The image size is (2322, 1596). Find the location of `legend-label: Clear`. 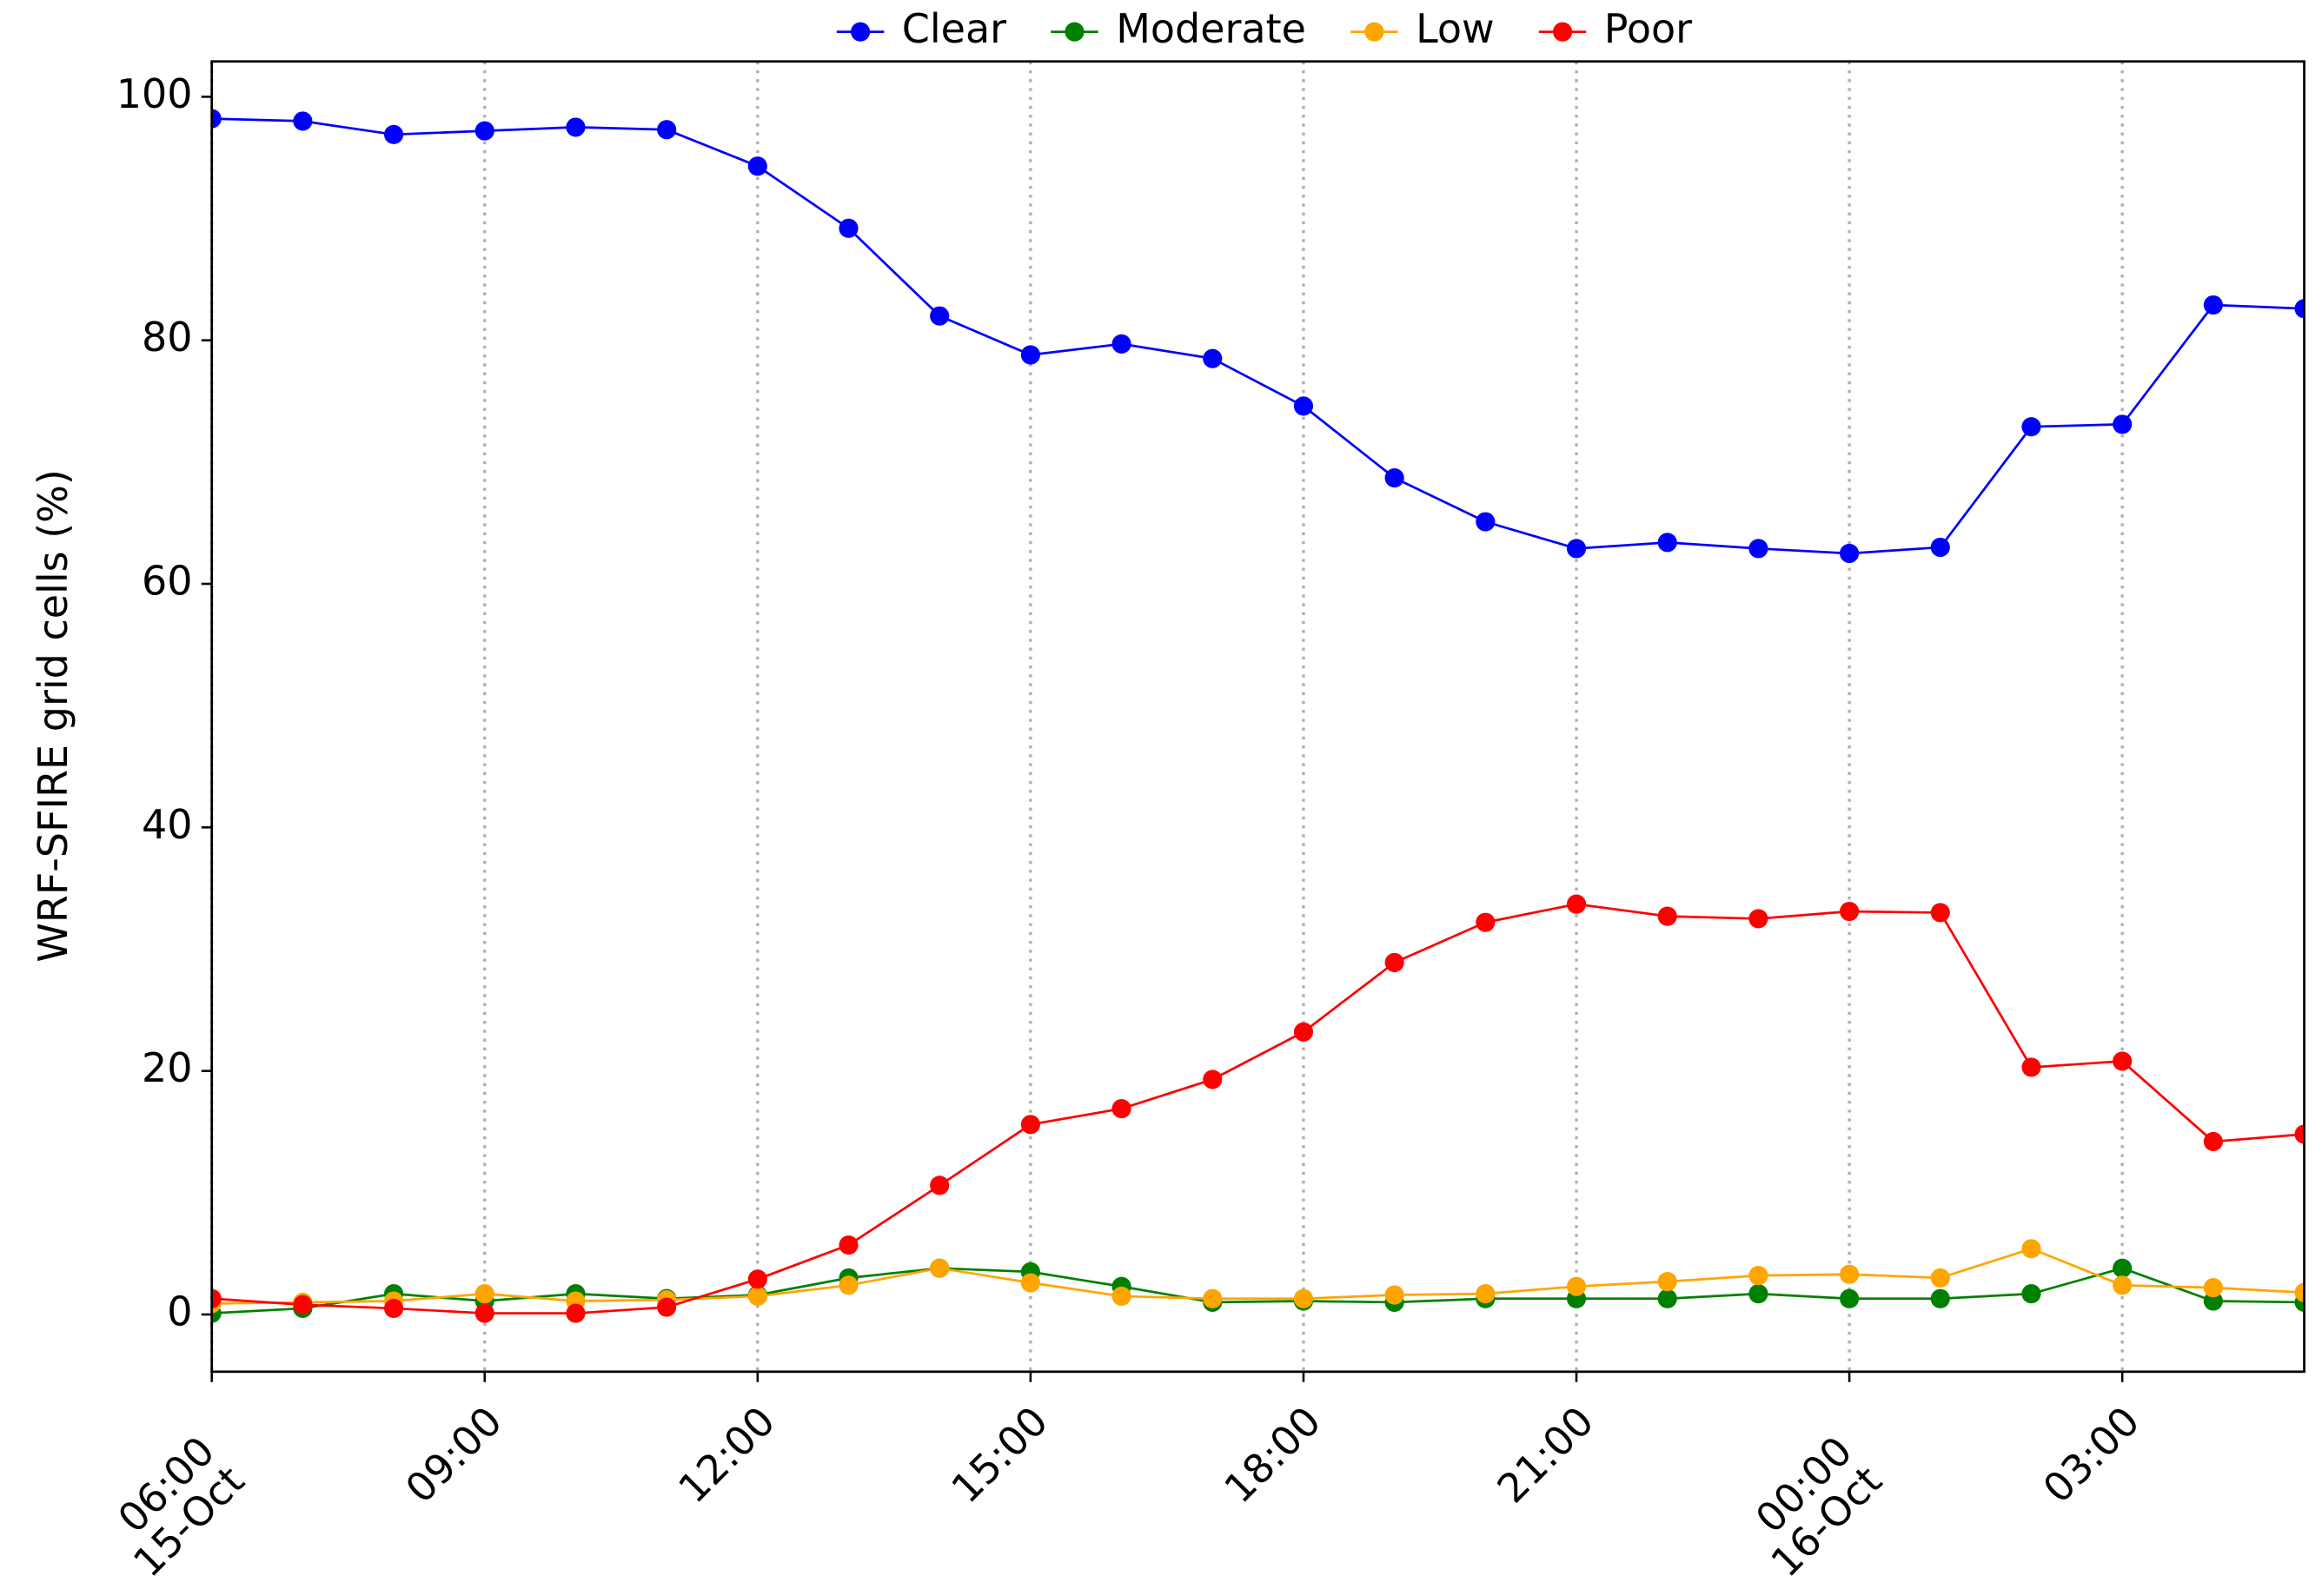

legend-label: Clear is located at coordinates (954, 28).